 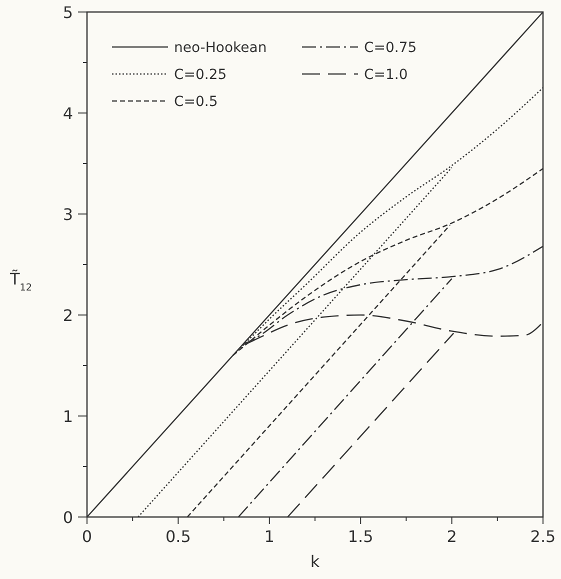 What do you see at coordinates (200, 75) in the screenshot?
I see `legend-label: C=0.25` at bounding box center [200, 75].